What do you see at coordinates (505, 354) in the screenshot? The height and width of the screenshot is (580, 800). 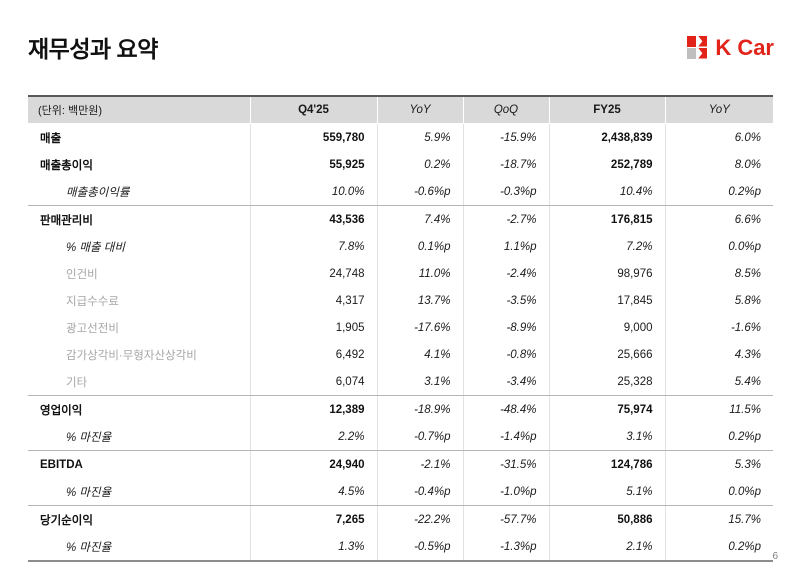 I see `cell-qoq: -0.8%` at bounding box center [505, 354].